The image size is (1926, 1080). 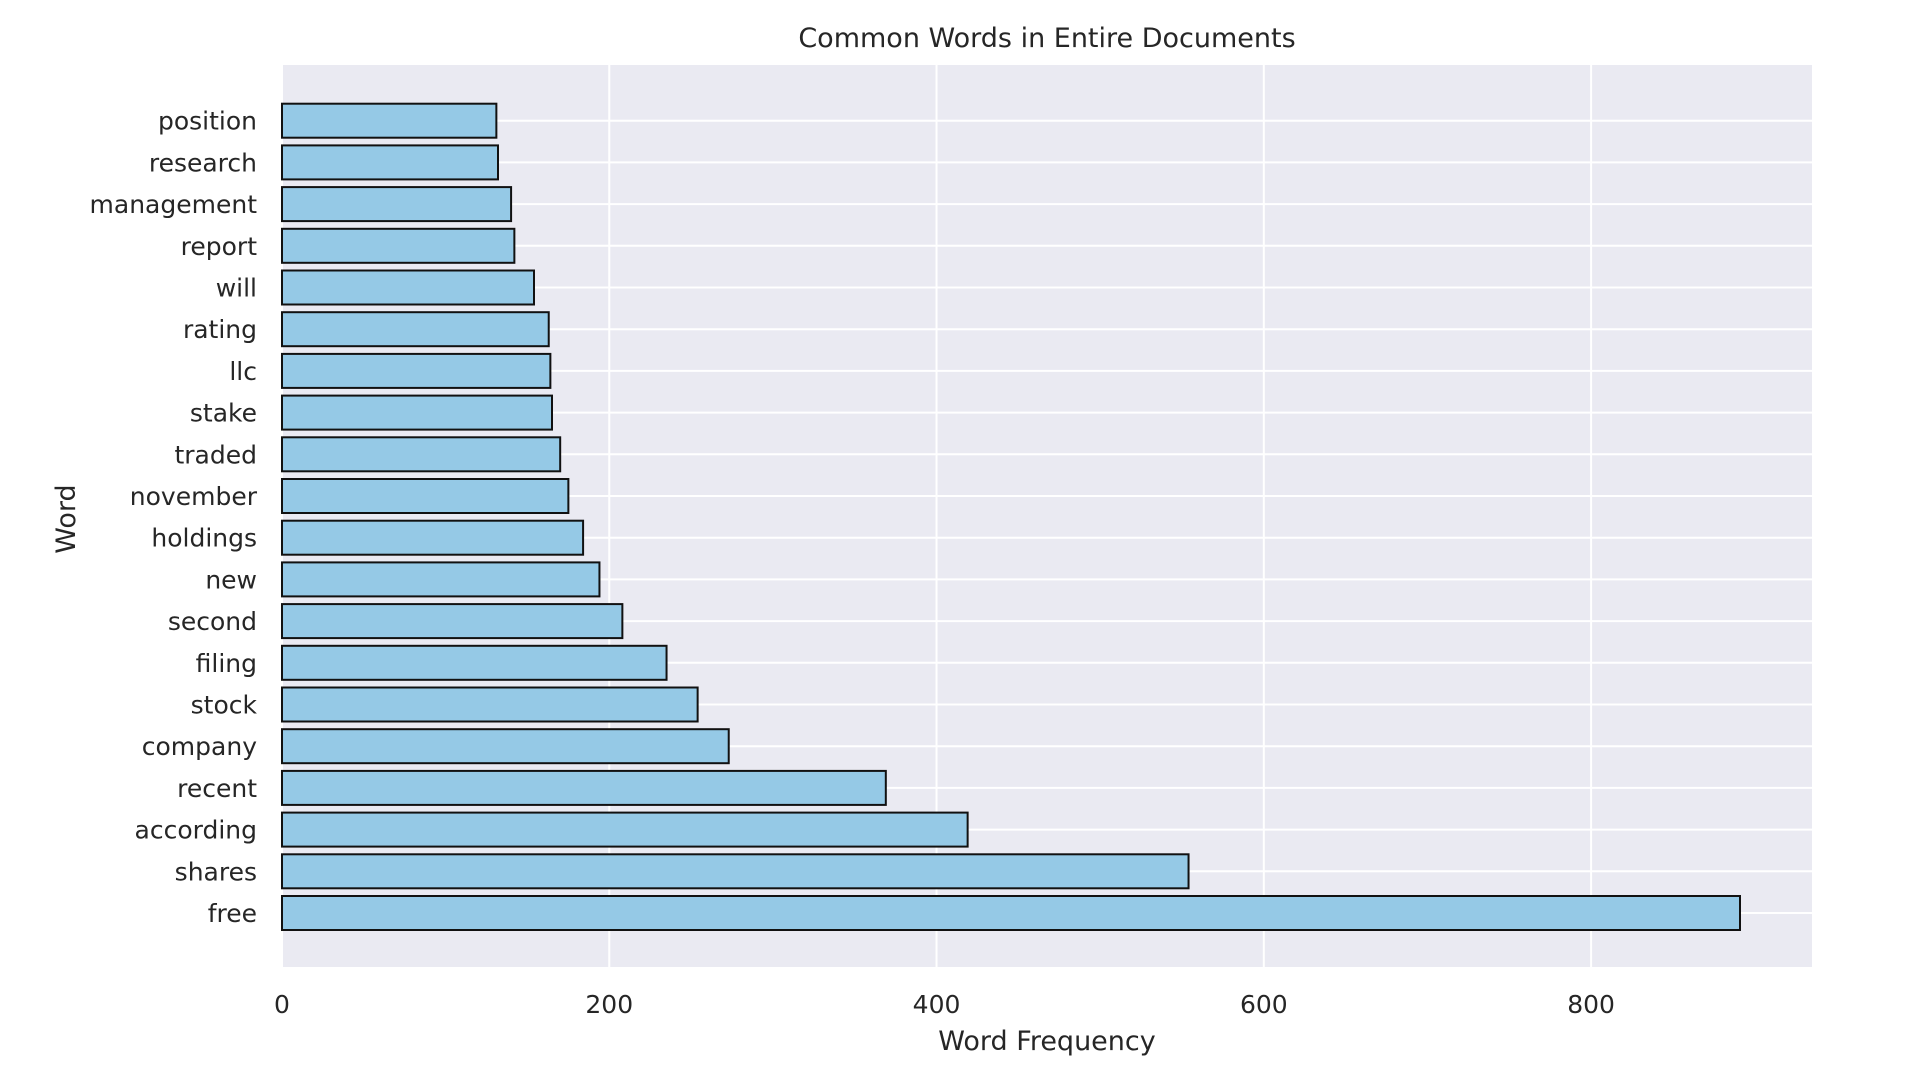 I want to click on y-tick-label-second: second, so click(x=212, y=621).